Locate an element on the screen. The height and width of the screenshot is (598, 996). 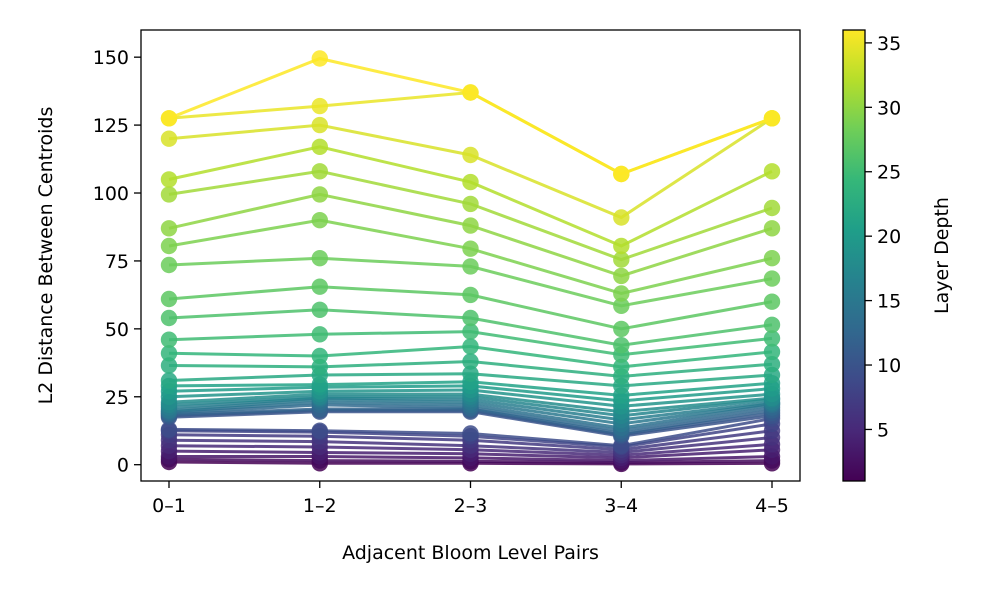
y-tick-label: 50 is located at coordinates (117, 330).